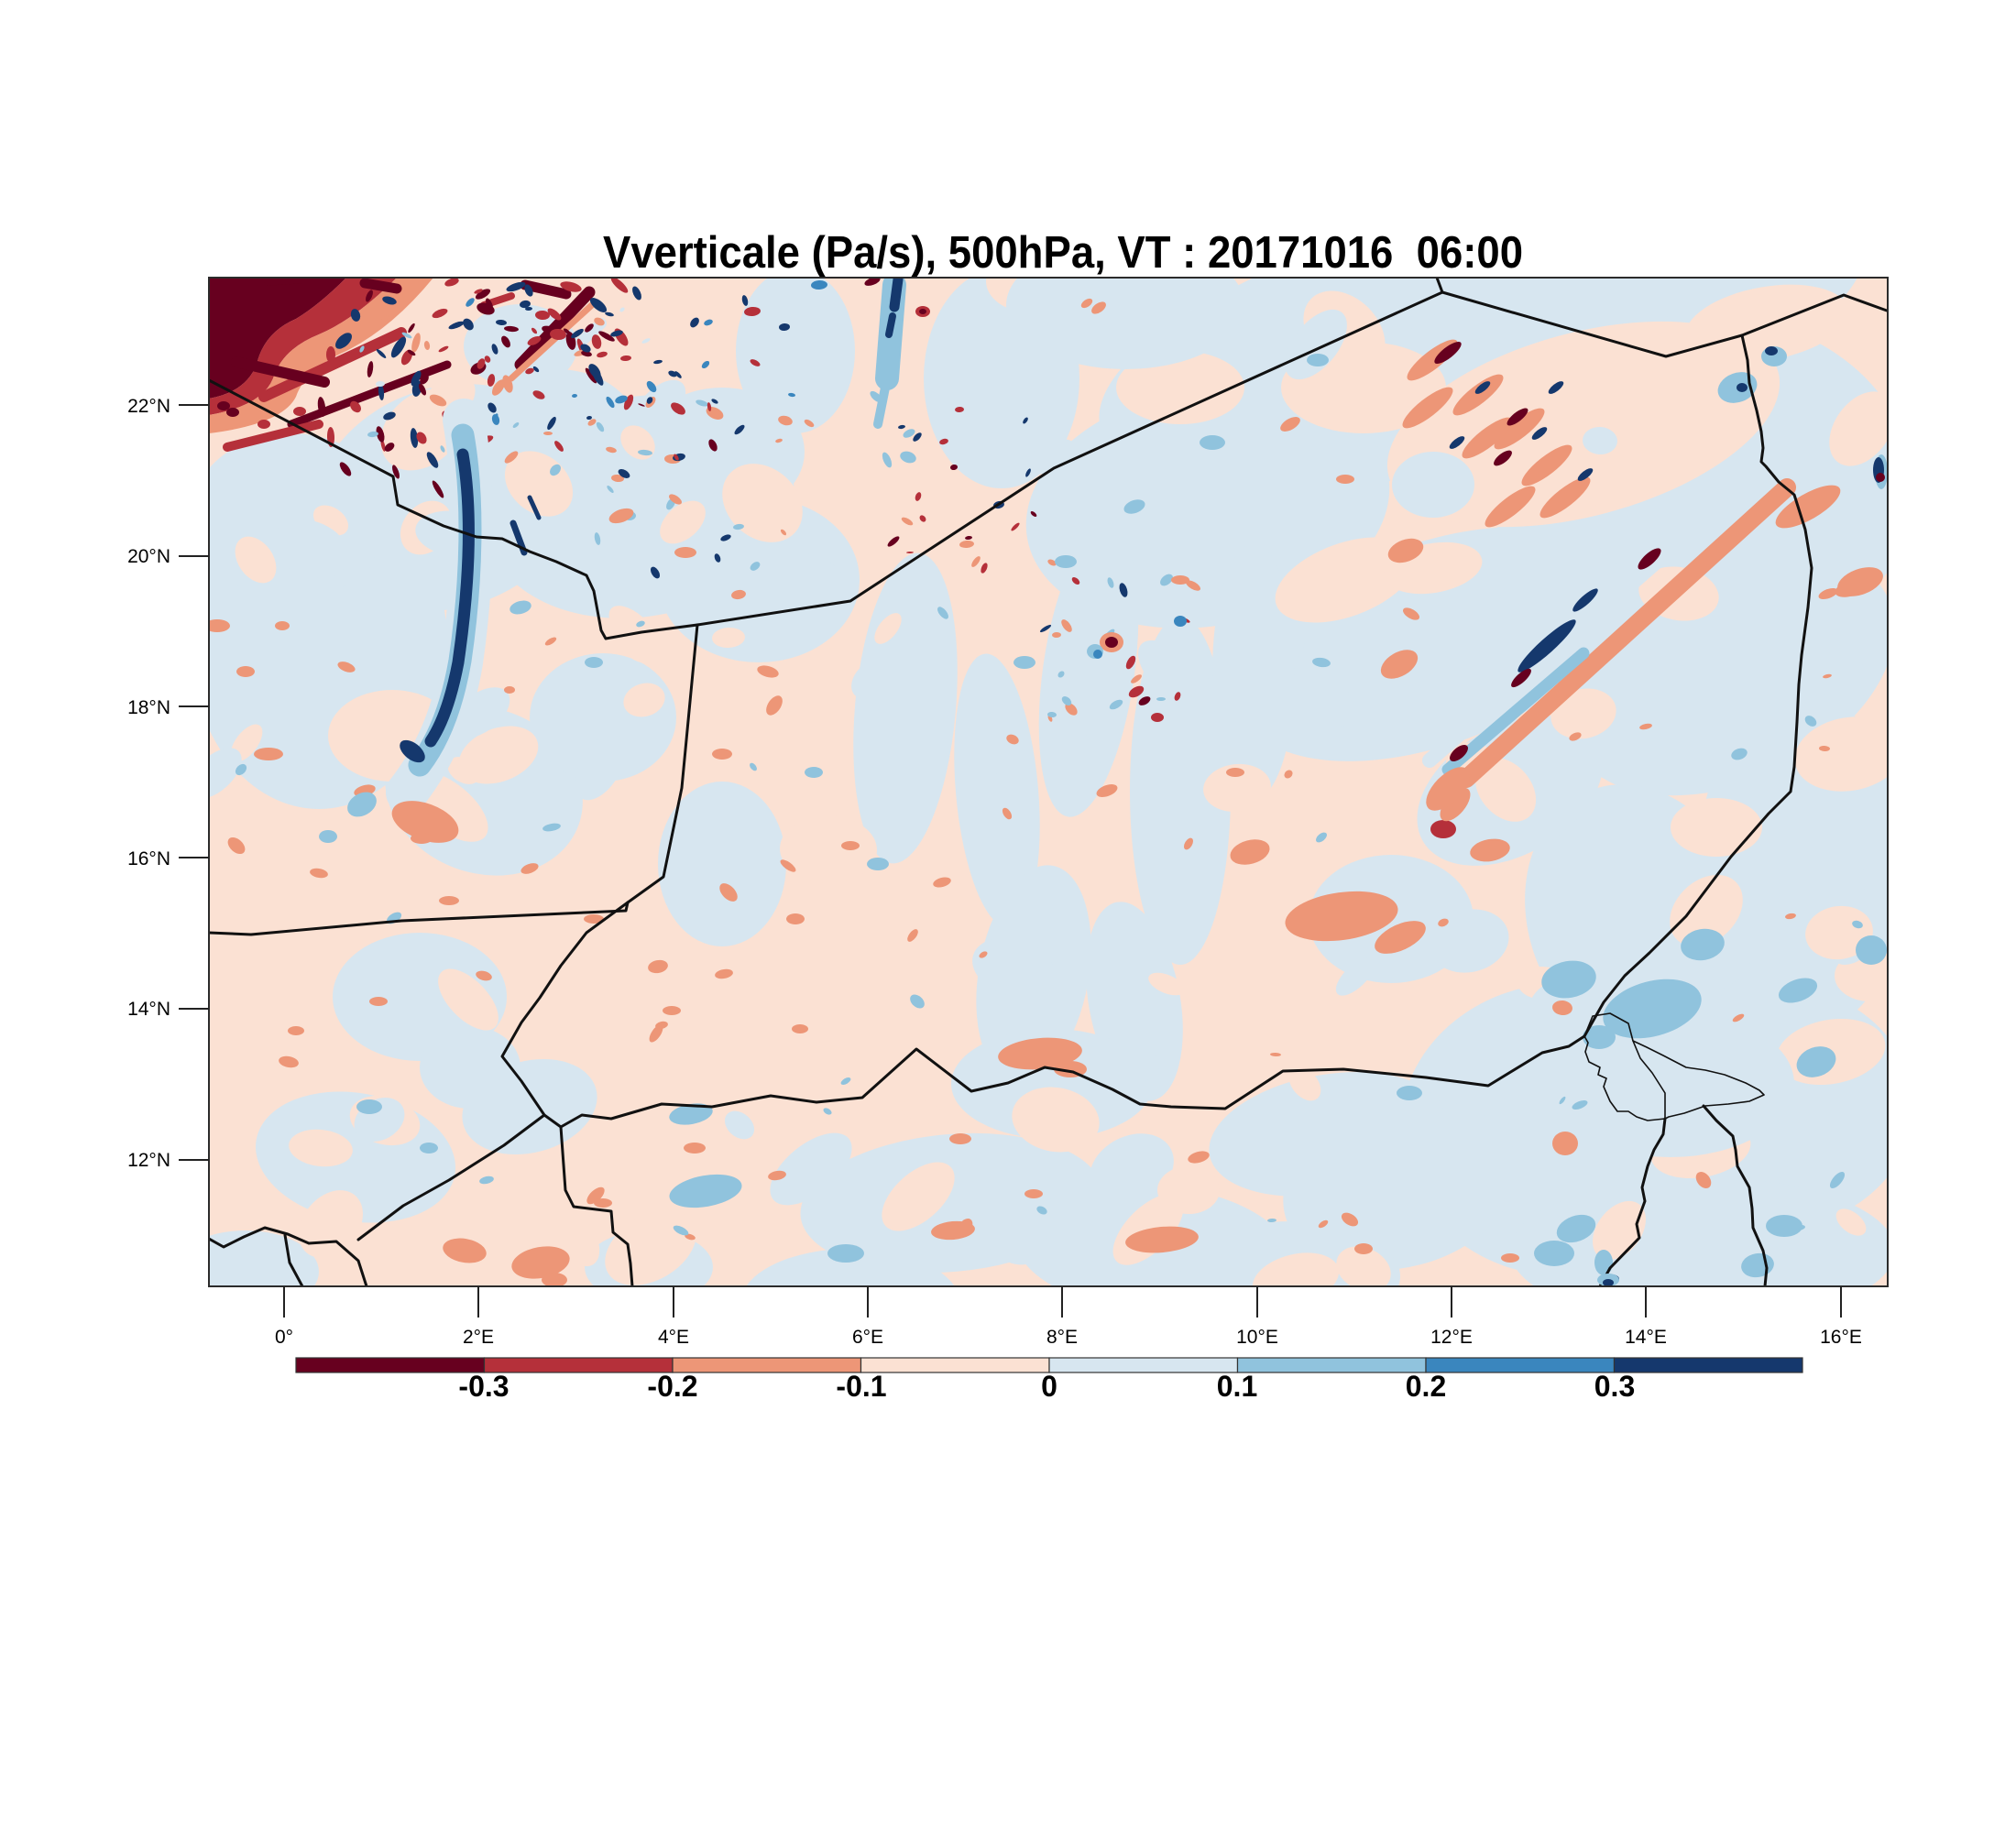  What do you see at coordinates (1841, 1337) in the screenshot?
I see `svg-text: 16°E` at bounding box center [1841, 1337].